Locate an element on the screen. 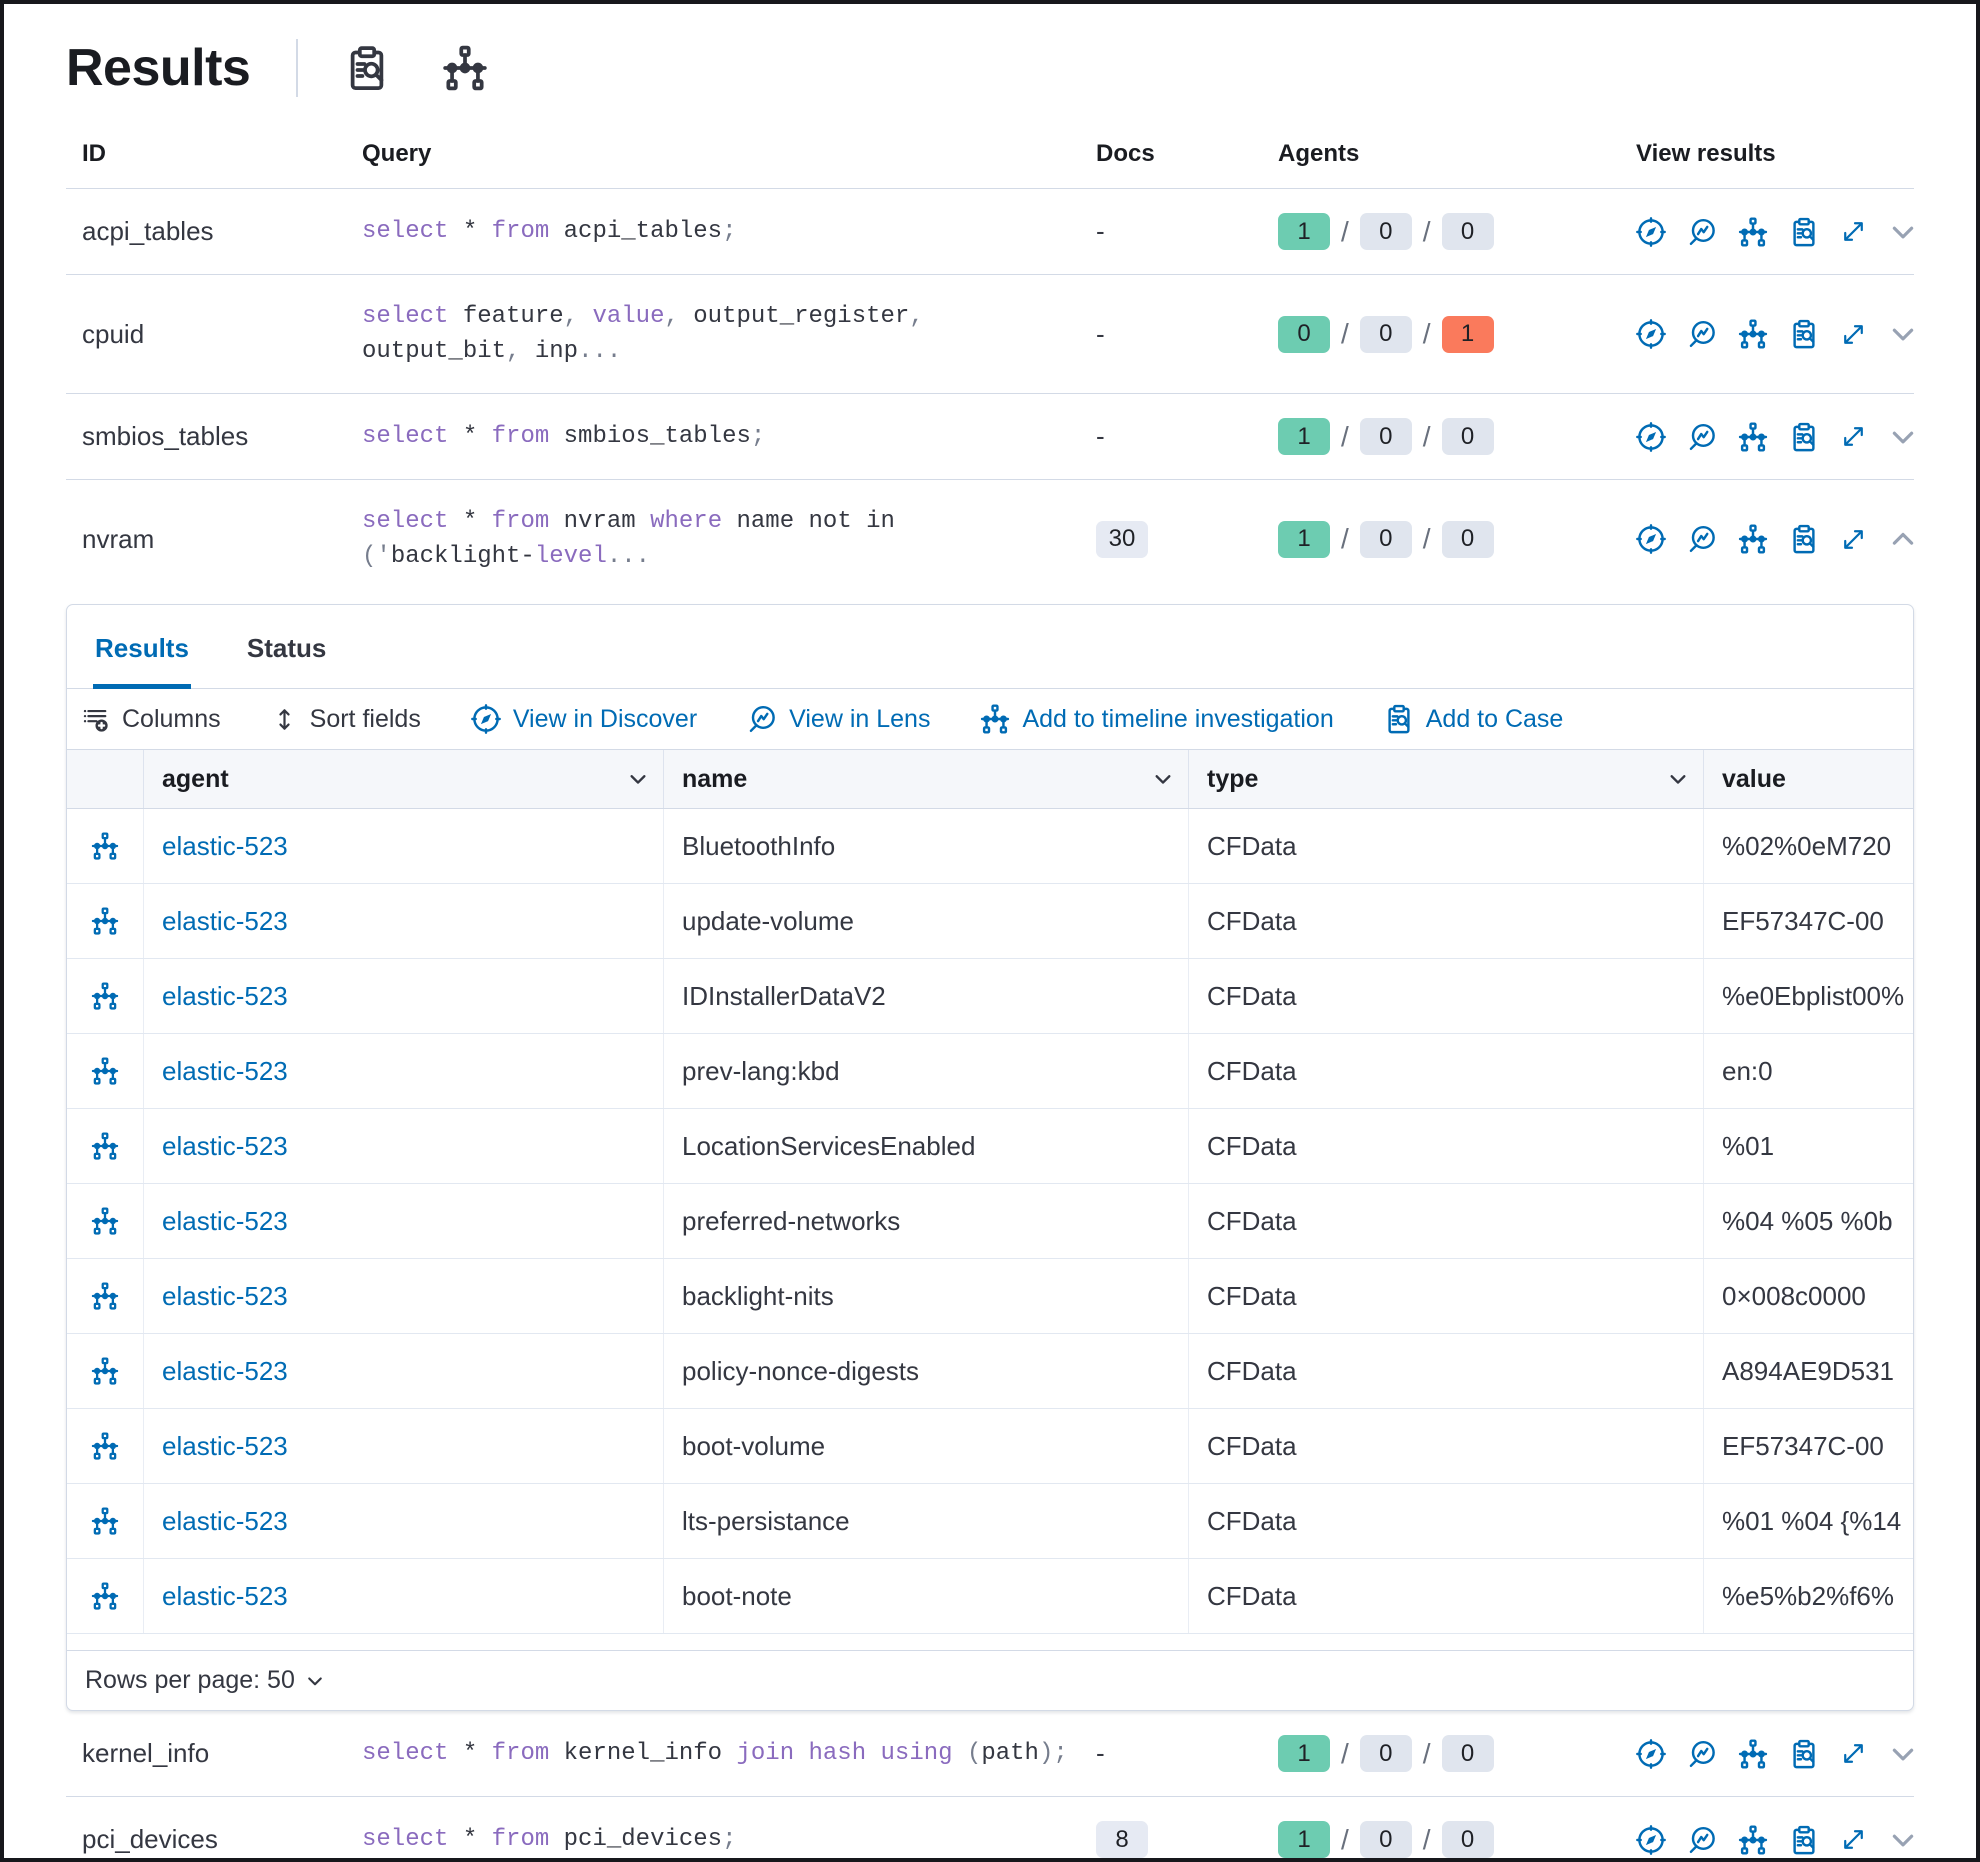  tab-status: Status is located at coordinates (286, 648).